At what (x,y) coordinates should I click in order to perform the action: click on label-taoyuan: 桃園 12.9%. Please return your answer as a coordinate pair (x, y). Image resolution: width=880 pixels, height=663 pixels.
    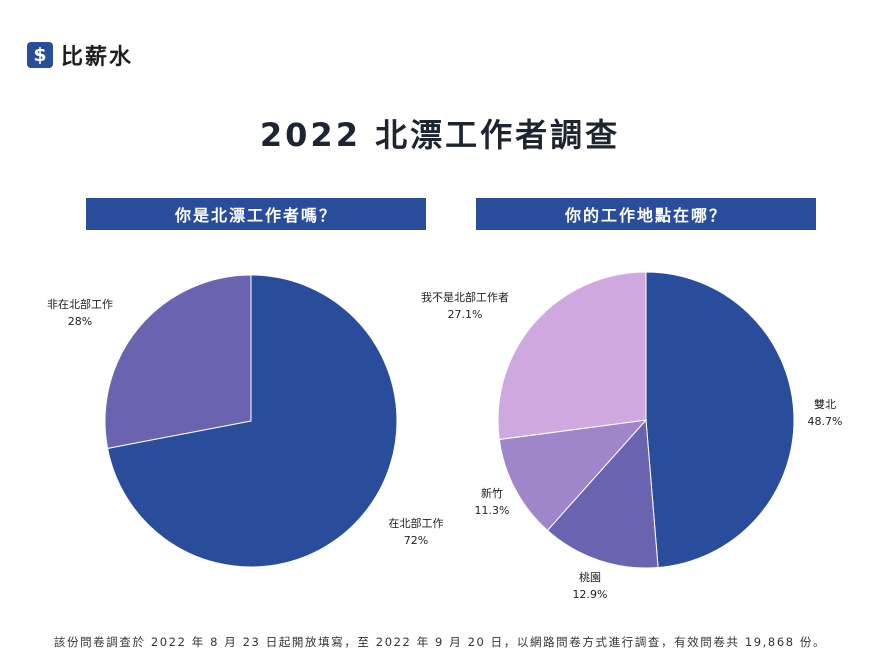
    Looking at the image, I should click on (590, 586).